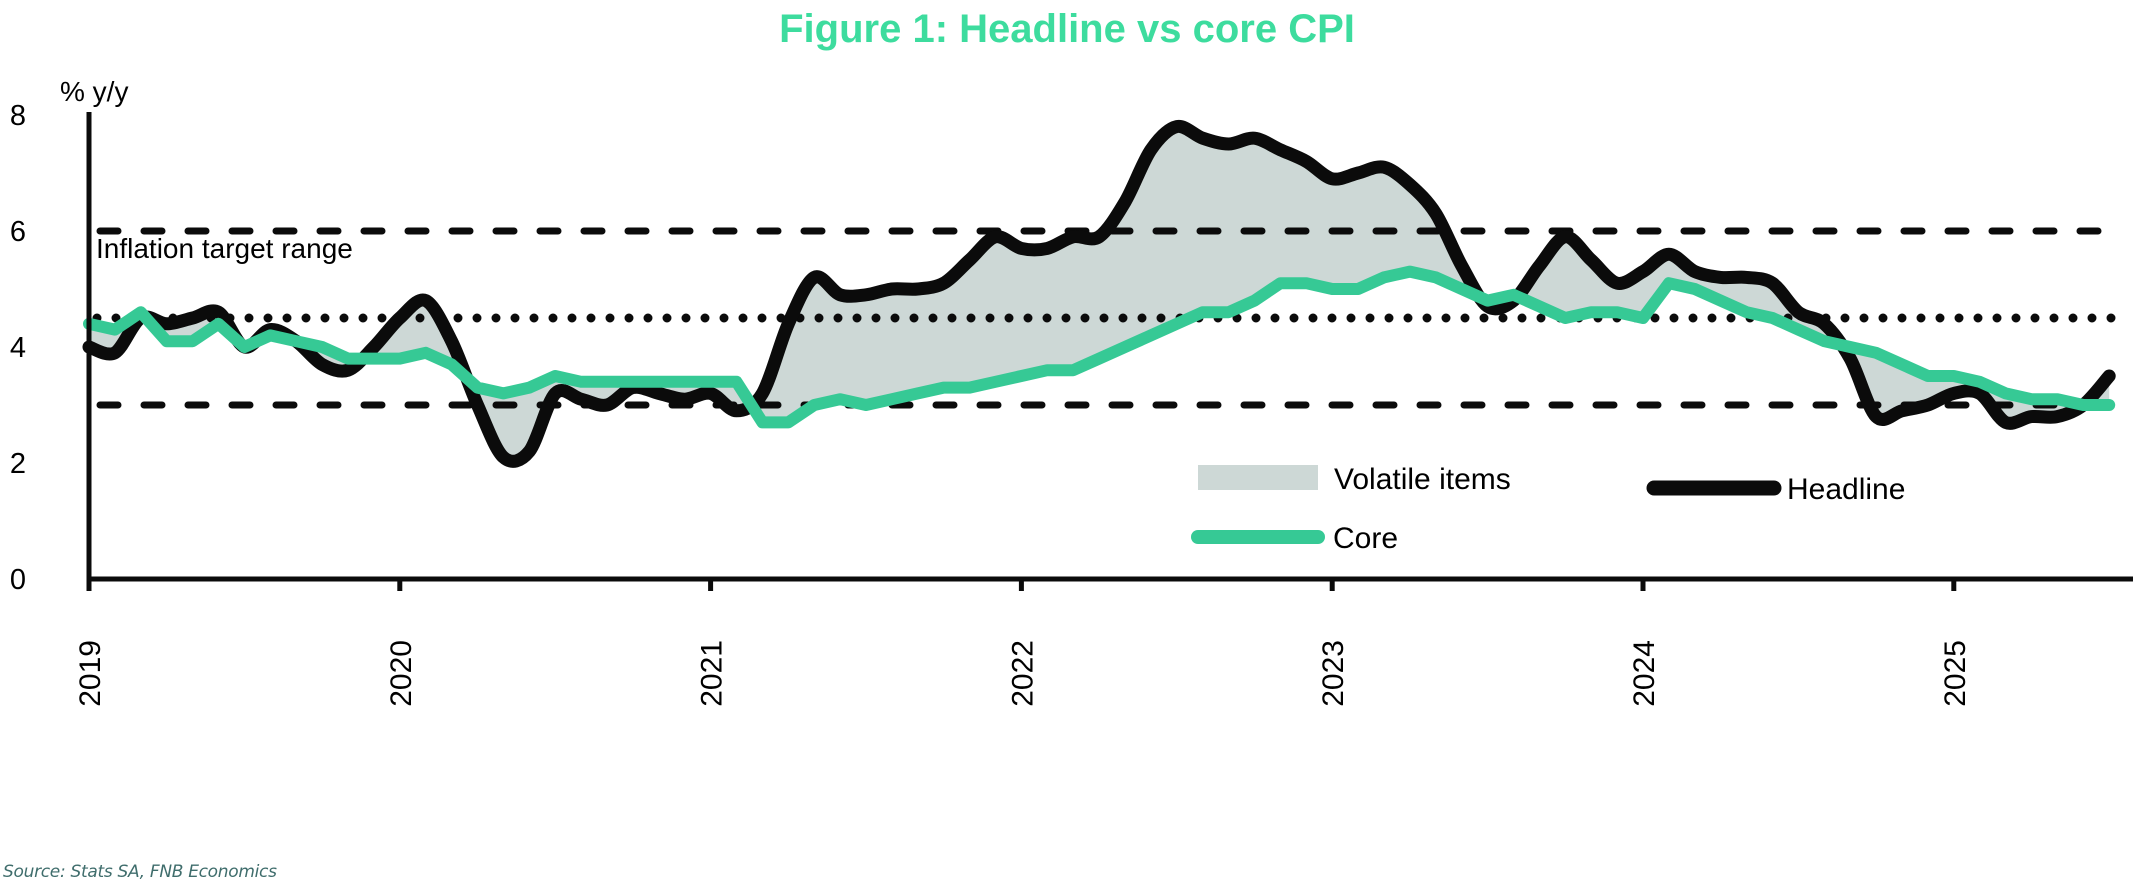 The image size is (2133, 893). I want to click on source-note: Source: Stats SA, FNB Economics, so click(140, 872).